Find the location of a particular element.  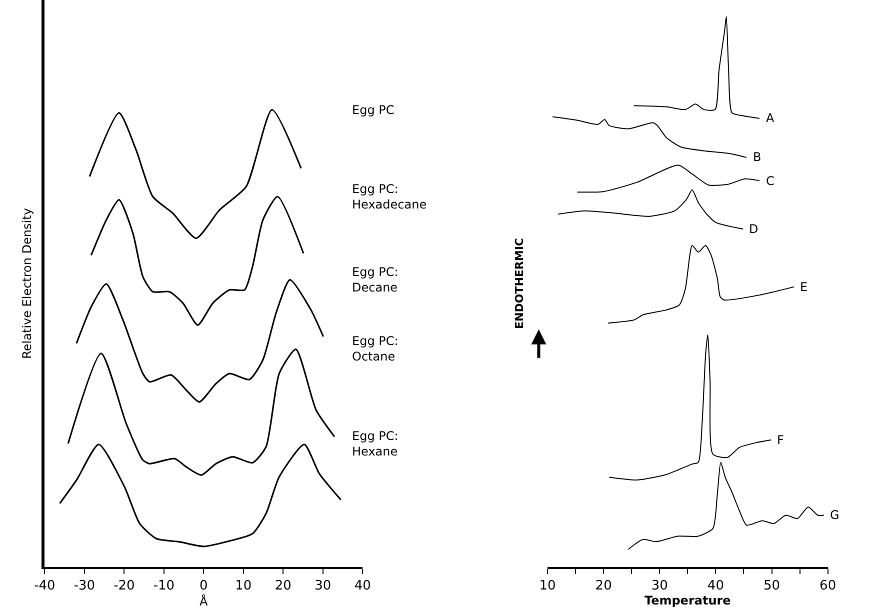

x-tick-label: -30 is located at coordinates (85, 586).